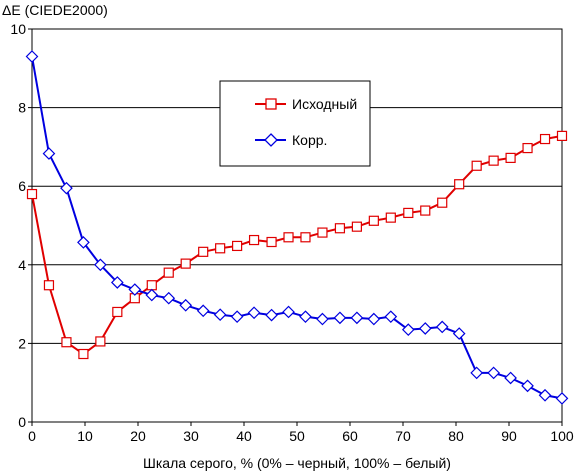  I want to click on y-axis: 0 2 4 6 8 10, so click(21, 225).